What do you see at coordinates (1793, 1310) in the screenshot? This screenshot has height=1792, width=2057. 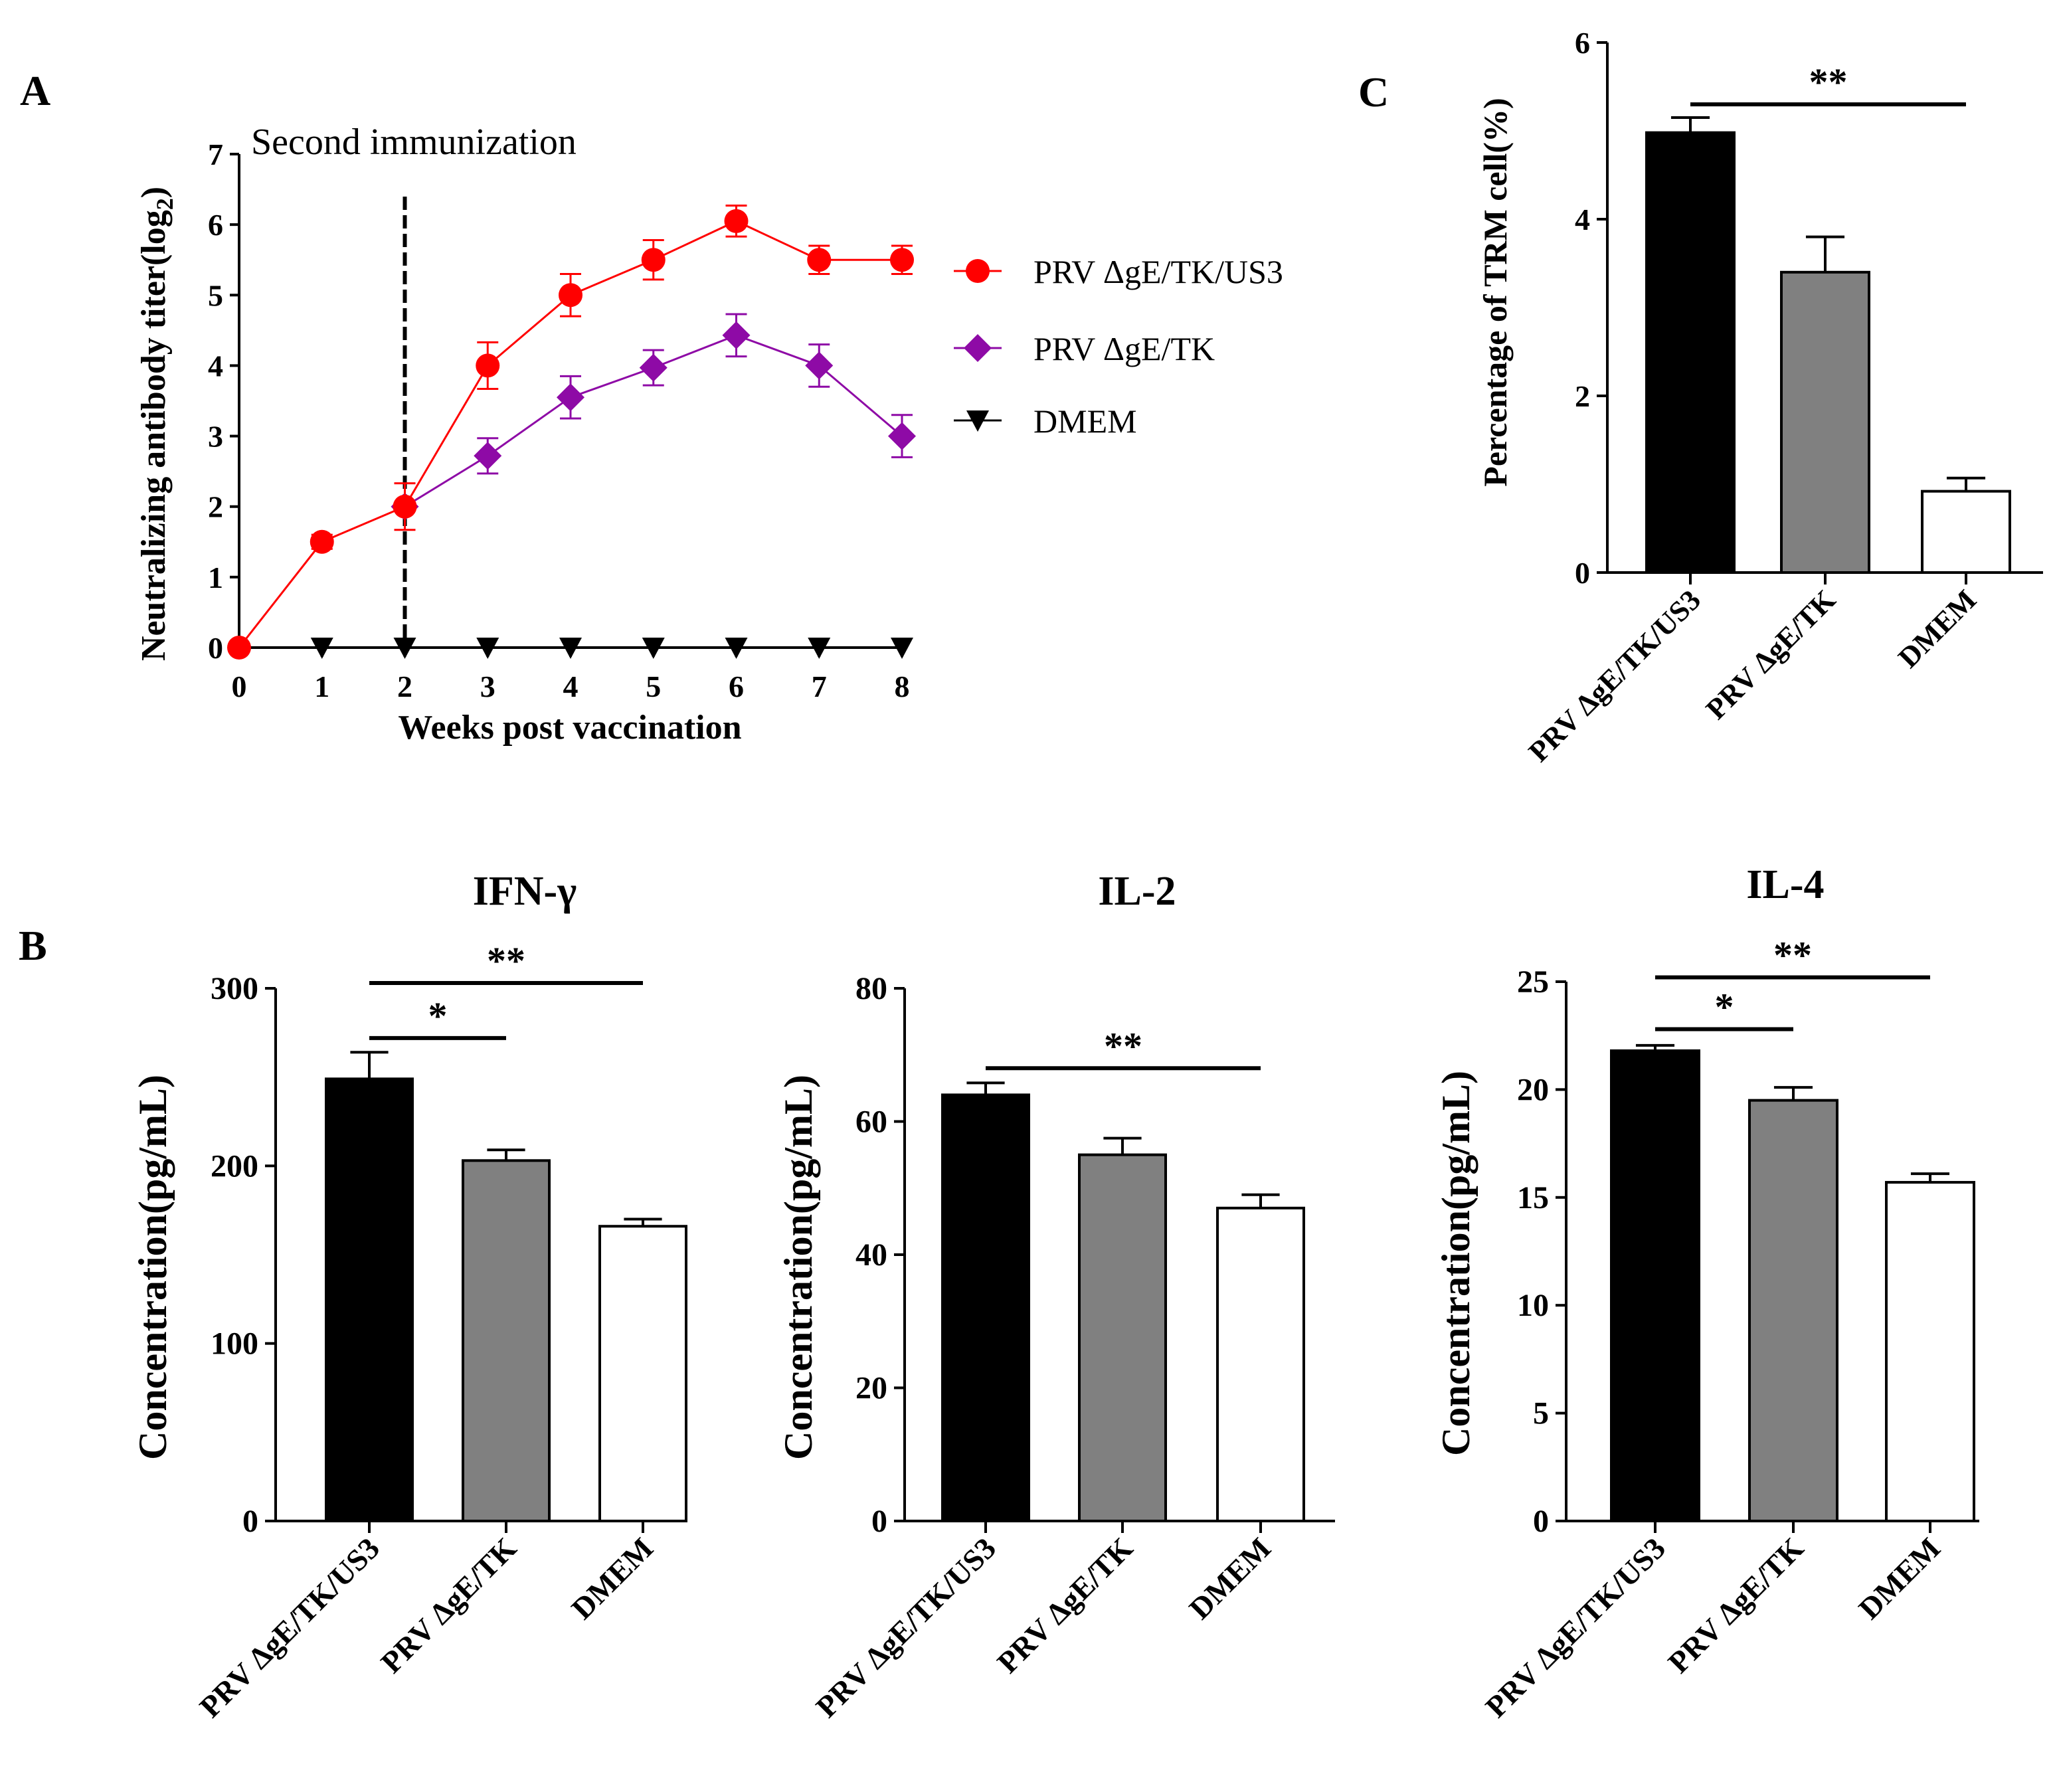 I see `b3-bar-tk` at bounding box center [1793, 1310].